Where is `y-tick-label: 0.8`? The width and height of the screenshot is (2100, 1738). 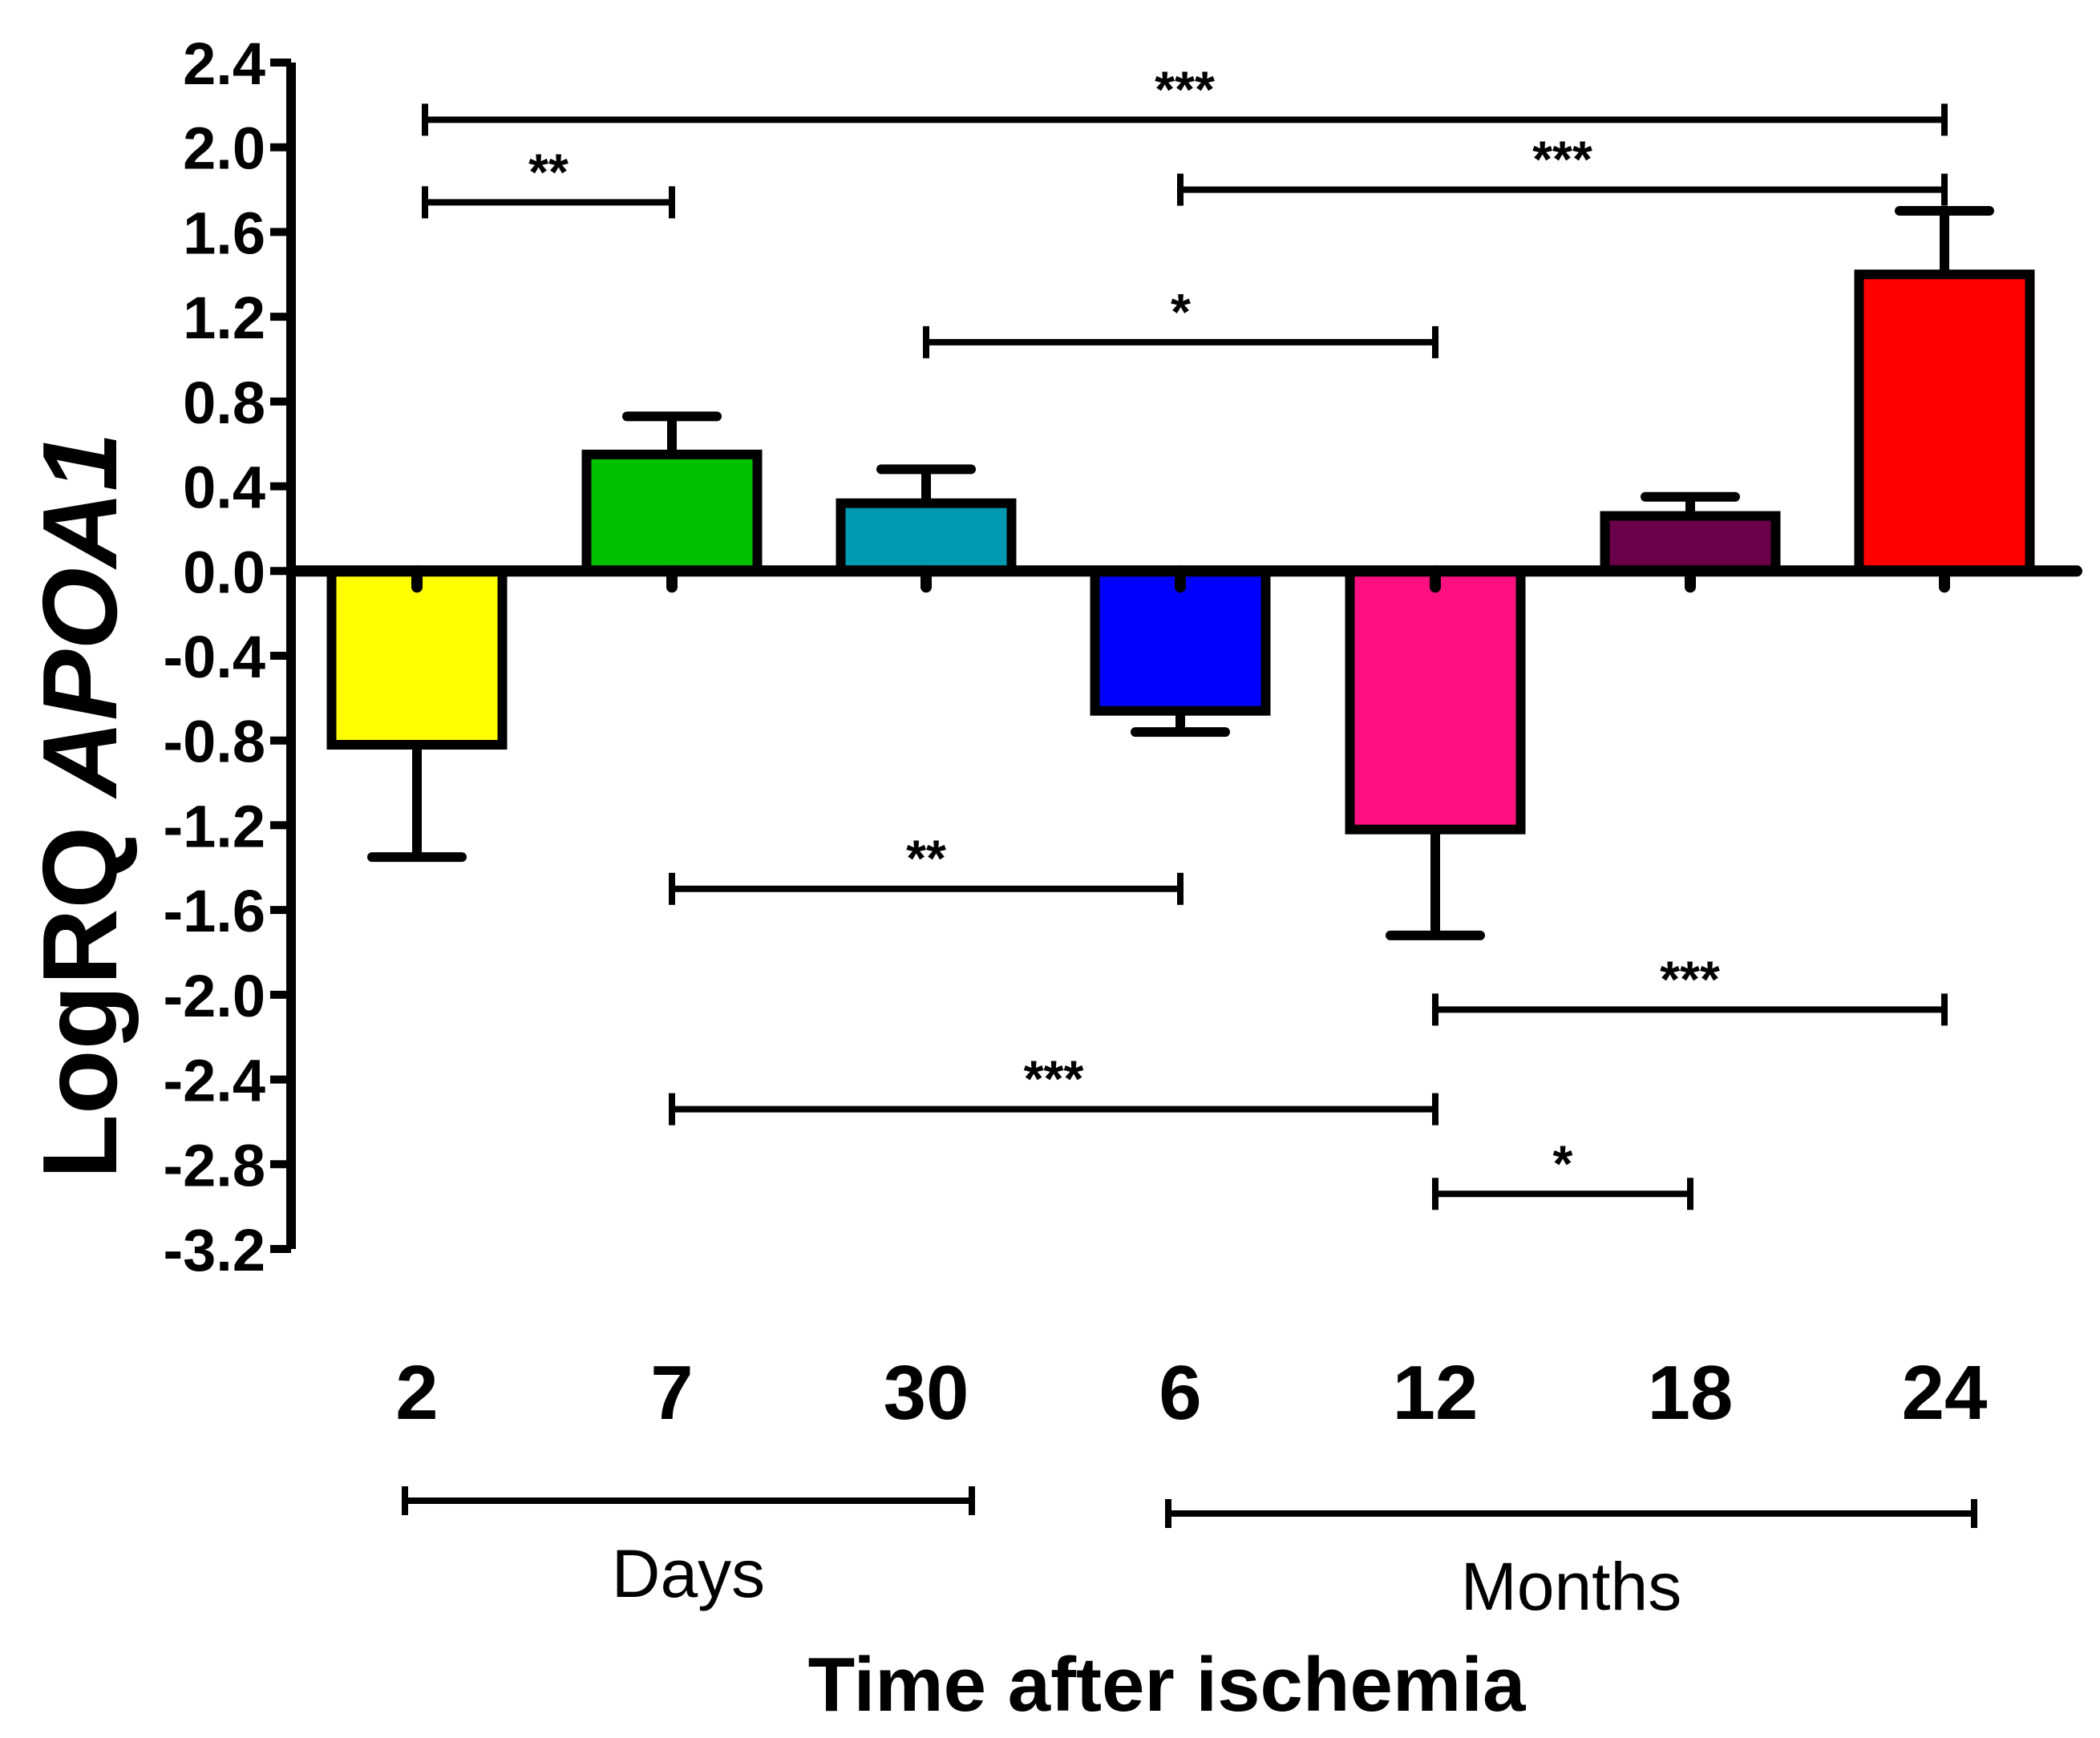 y-tick-label: 0.8 is located at coordinates (224, 403).